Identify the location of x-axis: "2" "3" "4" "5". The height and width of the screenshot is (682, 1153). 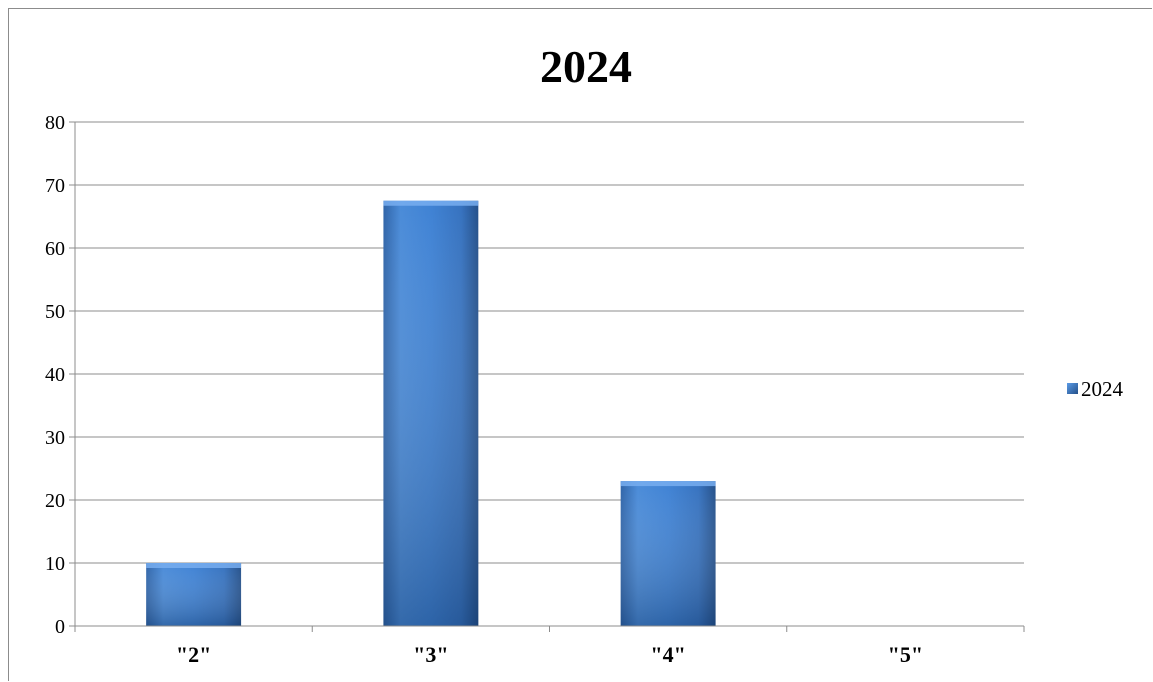
(549, 646).